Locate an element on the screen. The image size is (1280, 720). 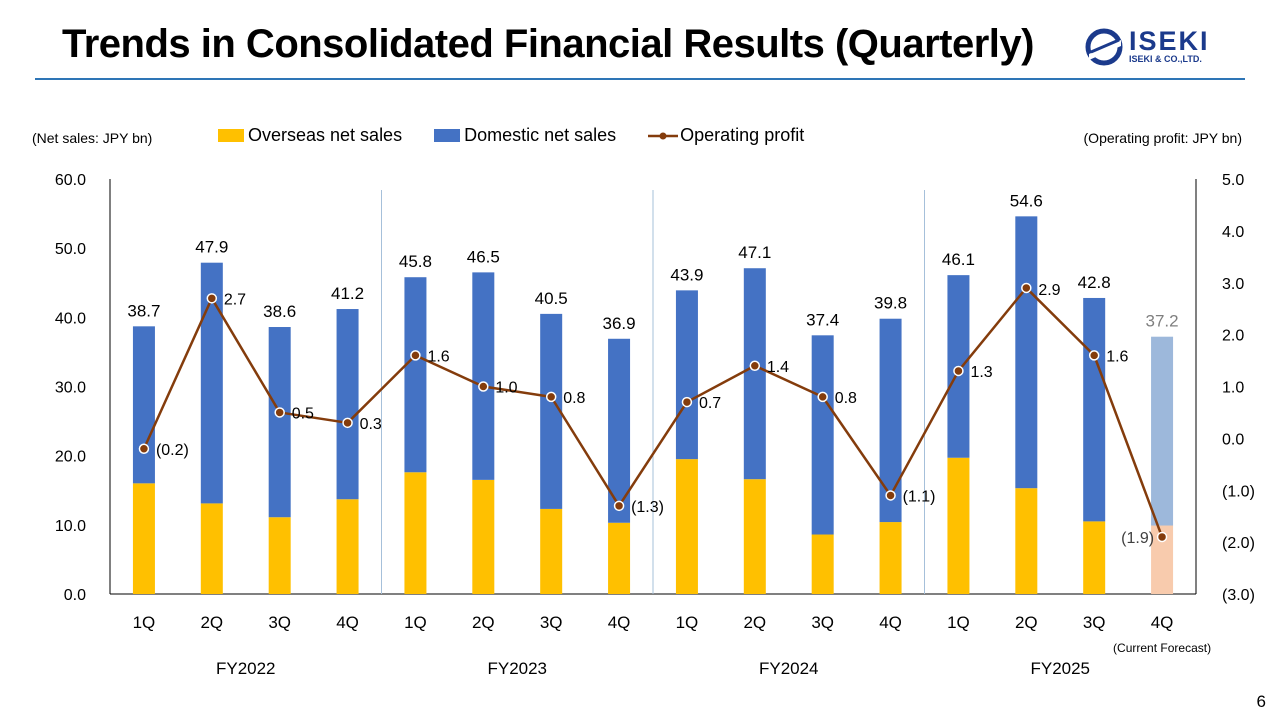
operating-profit-label: (1.9) is located at coordinates (1137, 538).